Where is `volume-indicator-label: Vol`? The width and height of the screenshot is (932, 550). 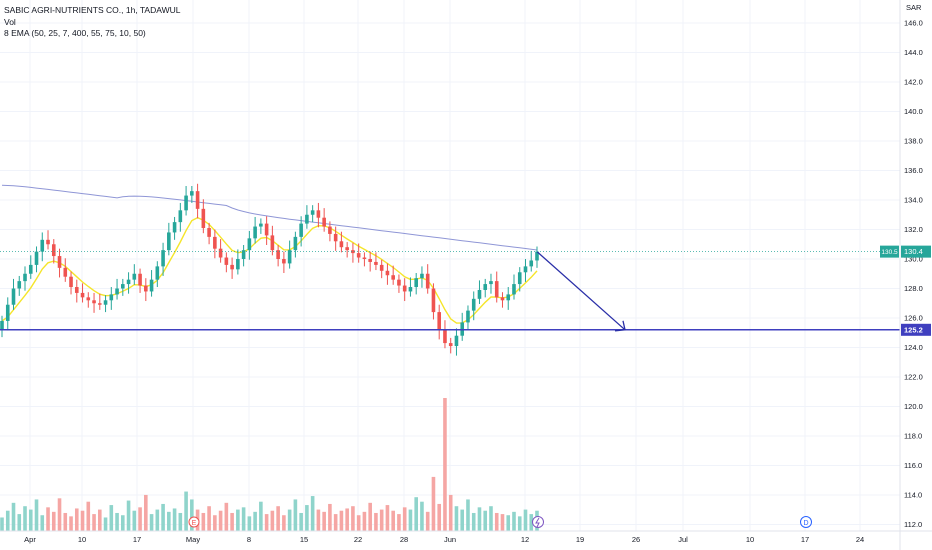 volume-indicator-label: Vol is located at coordinates (10, 21).